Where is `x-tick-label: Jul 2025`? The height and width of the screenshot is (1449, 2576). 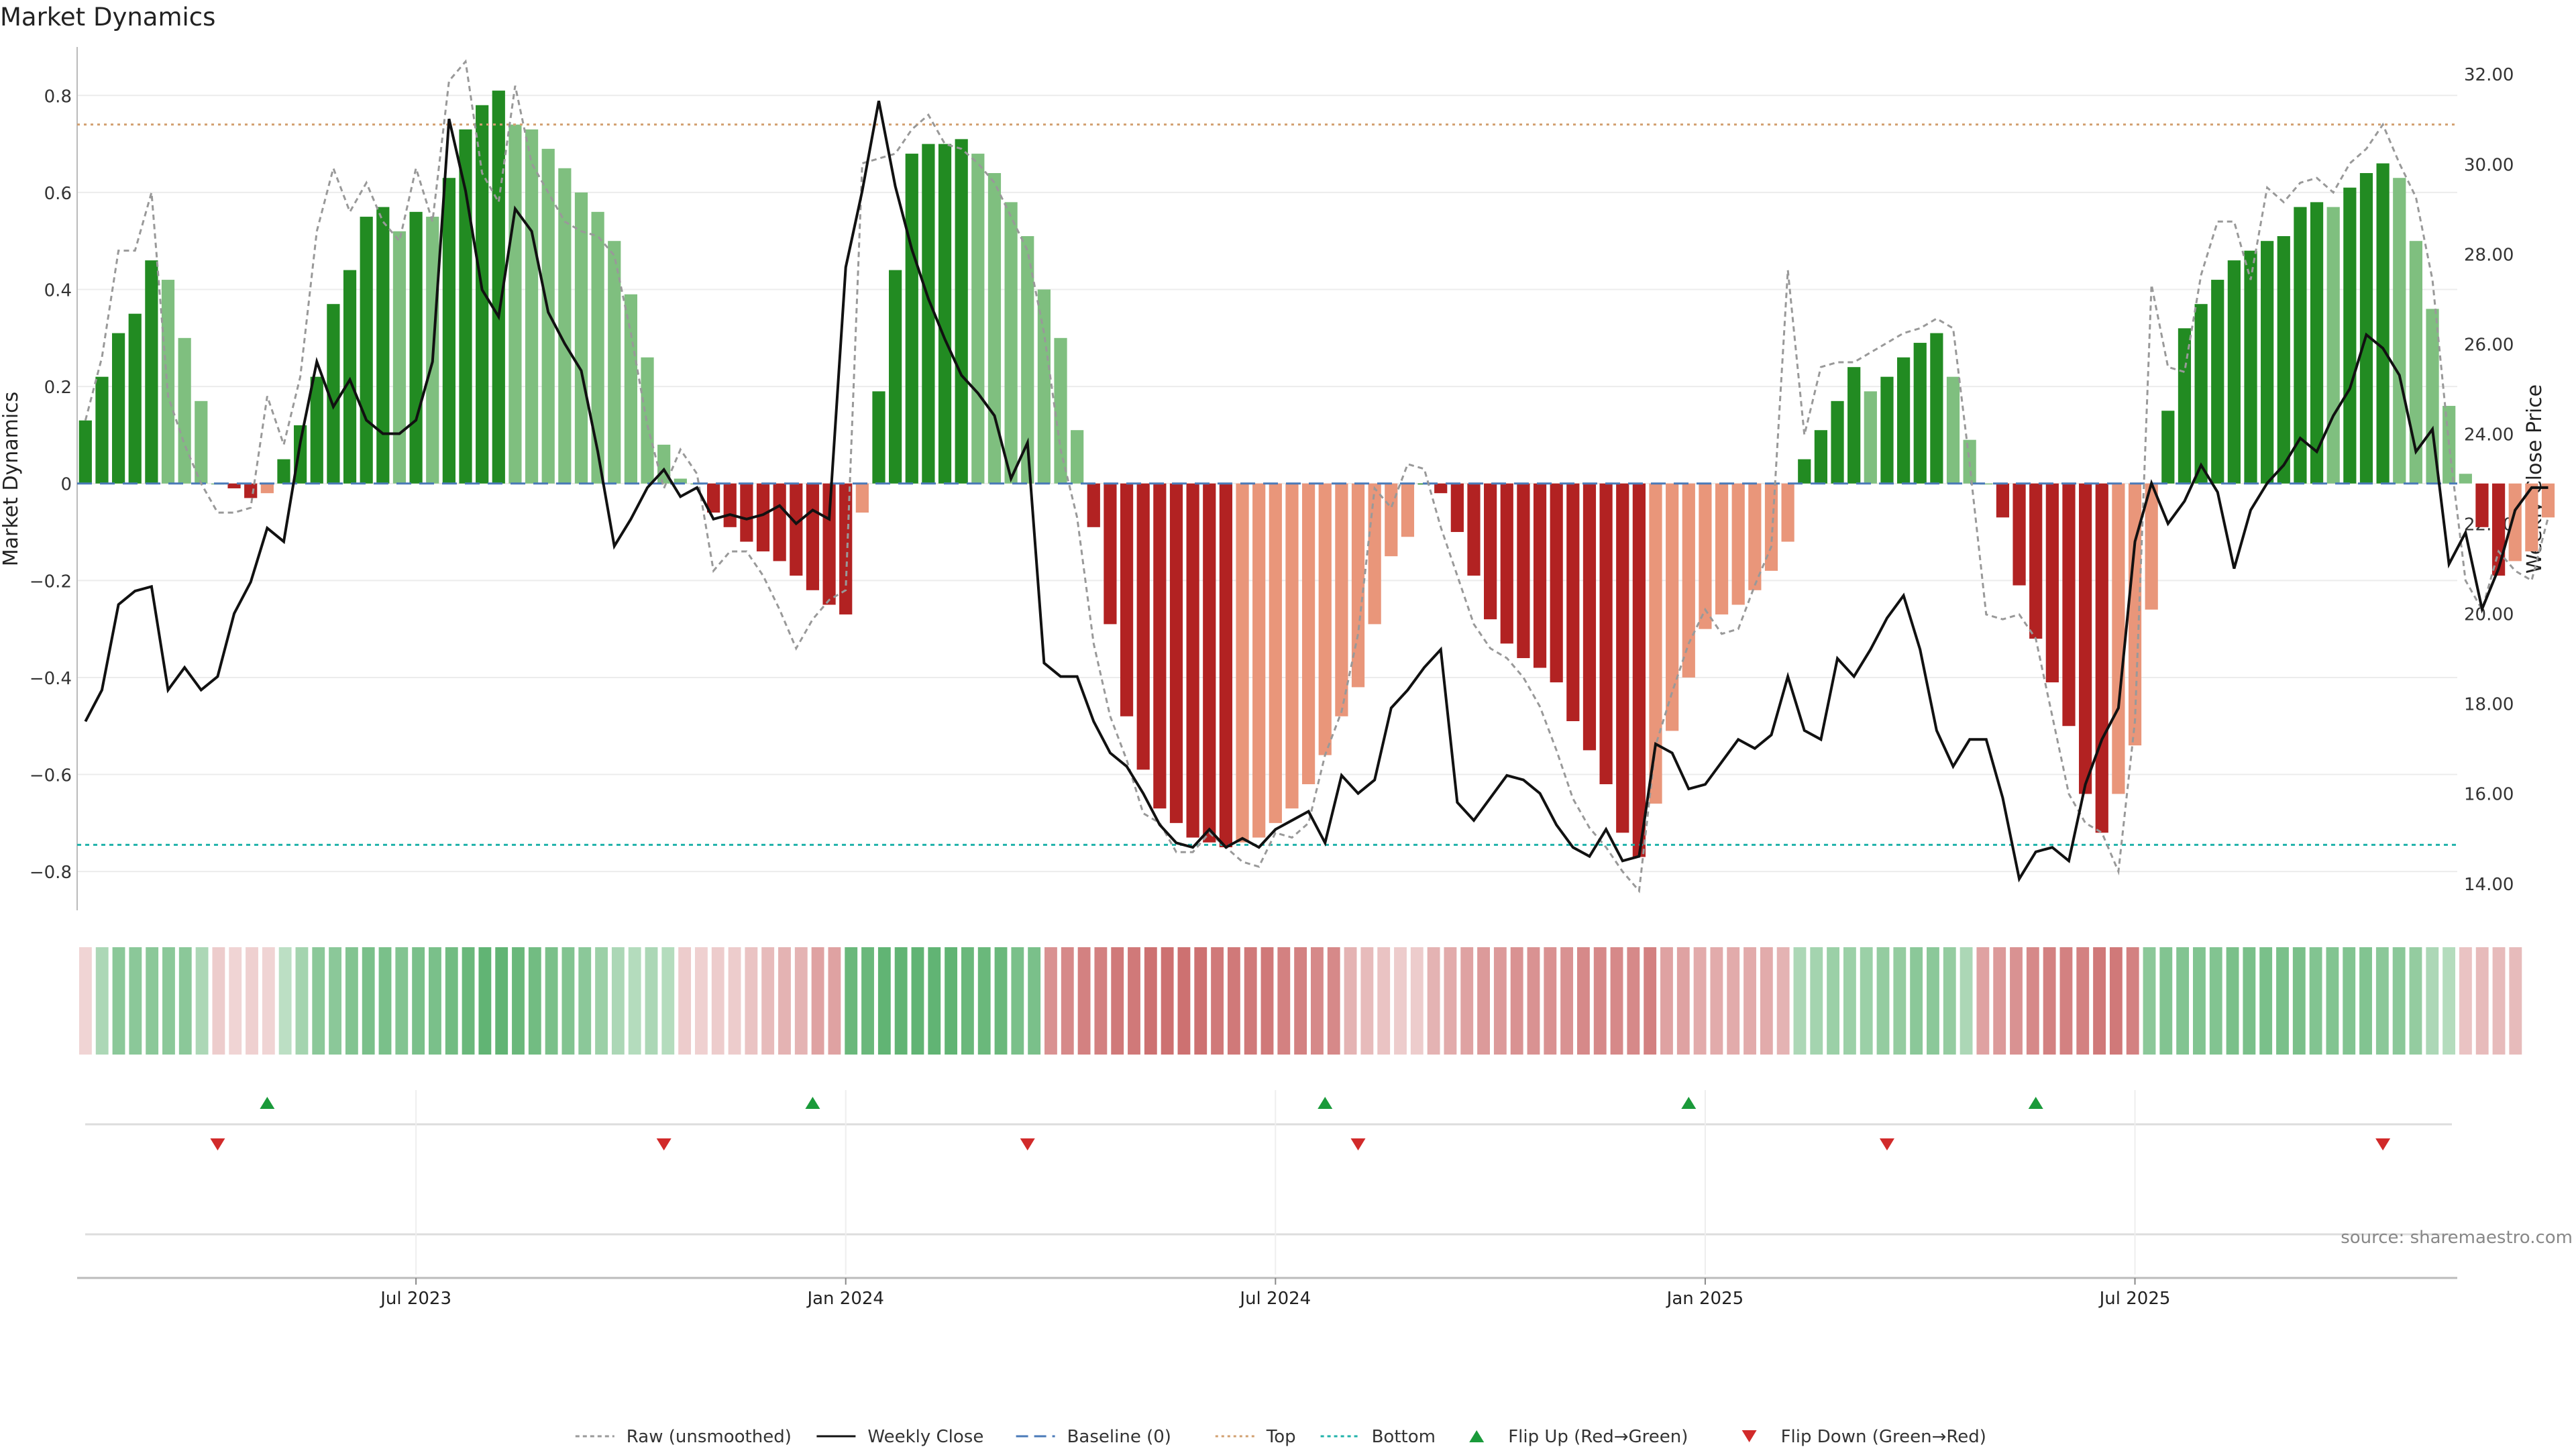 x-tick-label: Jul 2025 is located at coordinates (2134, 1299).